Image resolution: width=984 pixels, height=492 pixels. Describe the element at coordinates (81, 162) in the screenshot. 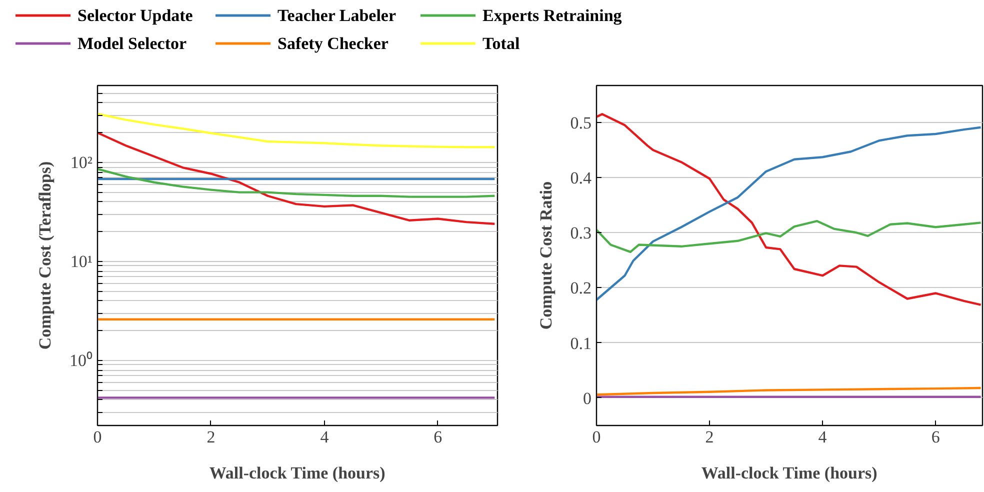

I see `y-tick-label: 10²` at that location.